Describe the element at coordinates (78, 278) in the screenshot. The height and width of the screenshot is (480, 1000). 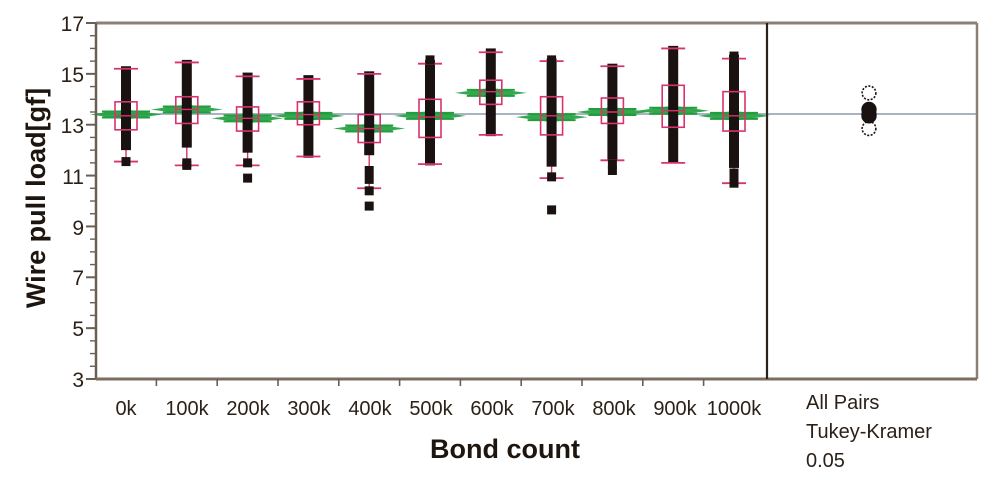
I see `y-tick-7: 7` at that location.